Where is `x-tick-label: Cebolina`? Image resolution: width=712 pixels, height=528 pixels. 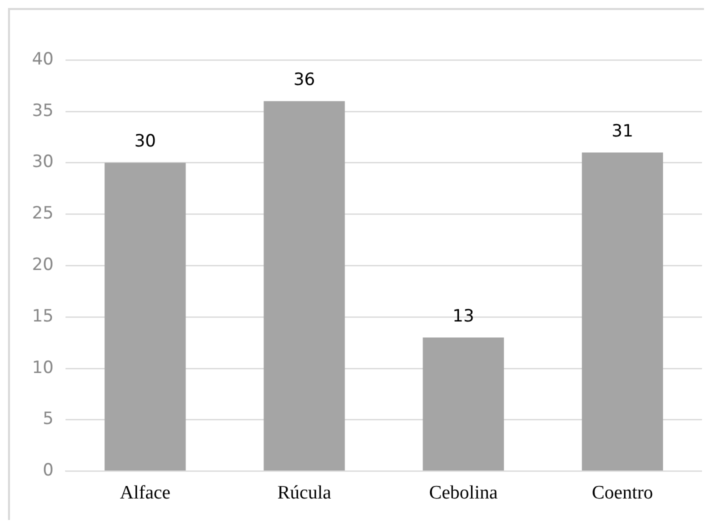 x-tick-label: Cebolina is located at coordinates (463, 493).